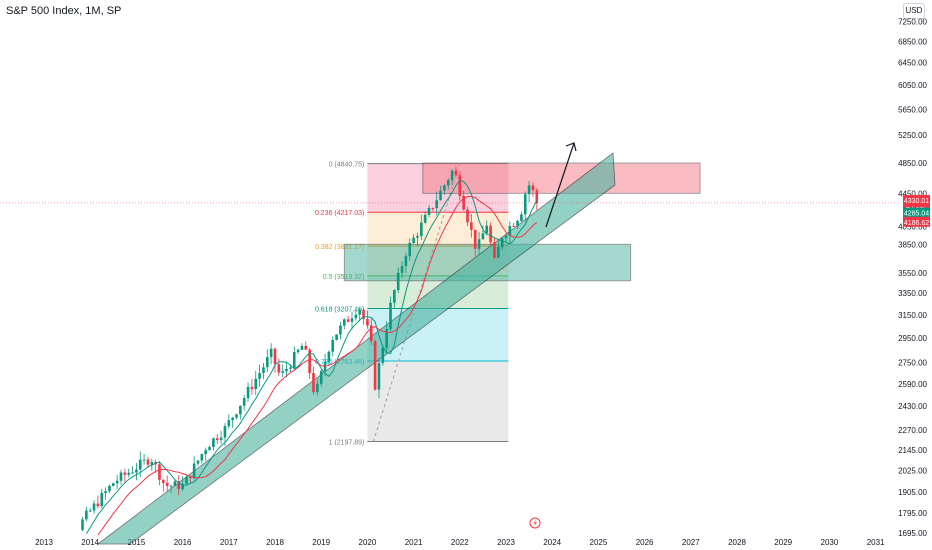 This screenshot has height=550, width=932. Describe the element at coordinates (912, 41) in the screenshot. I see `price-tick-label: 6850.00` at that location.